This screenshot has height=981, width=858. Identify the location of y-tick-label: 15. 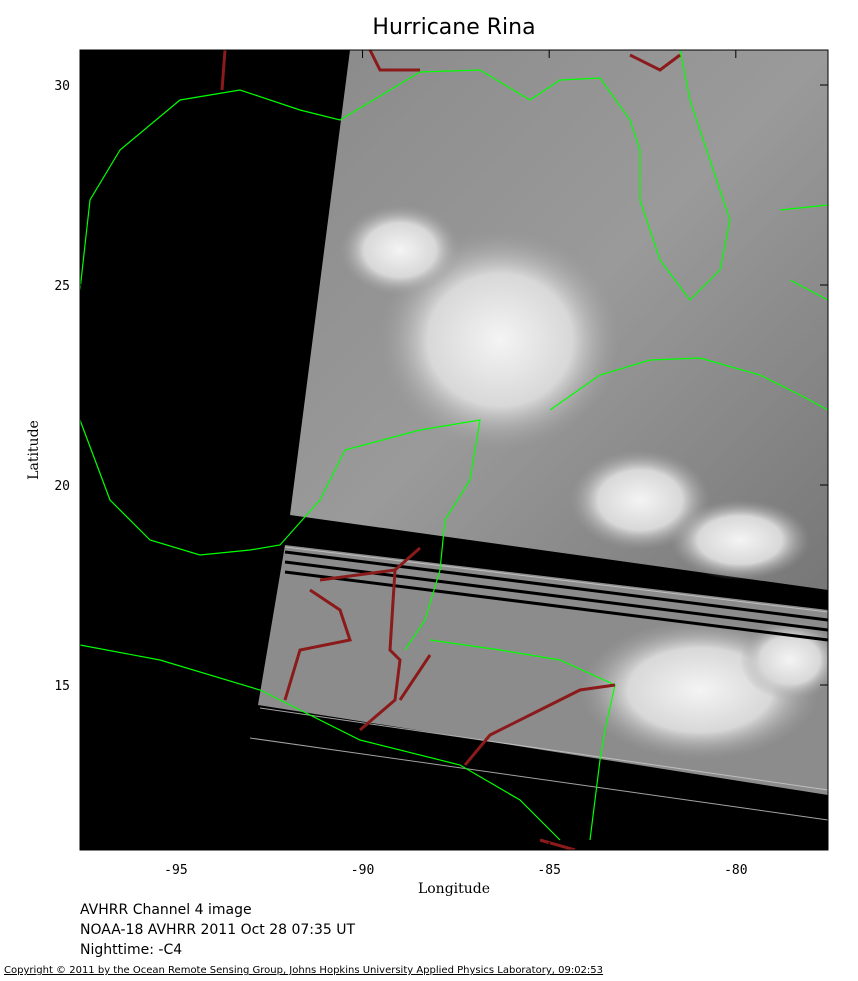
(62, 686).